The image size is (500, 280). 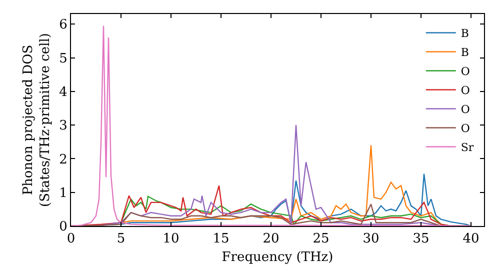 I want to click on x-tick-label: 40, so click(x=471, y=239).